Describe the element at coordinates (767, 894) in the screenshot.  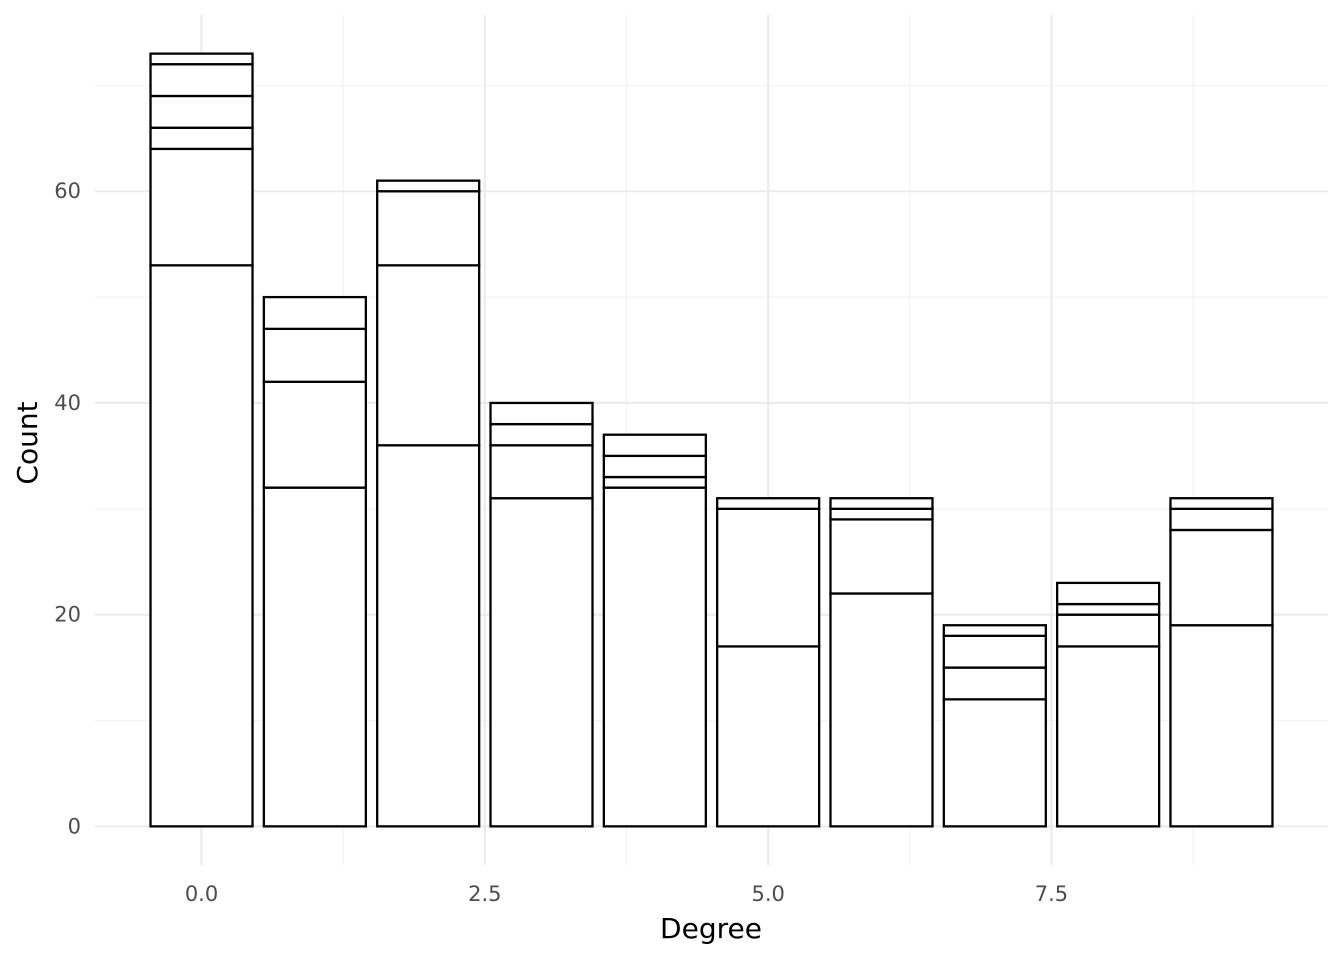
I see `x-tick-label: 5.0` at that location.